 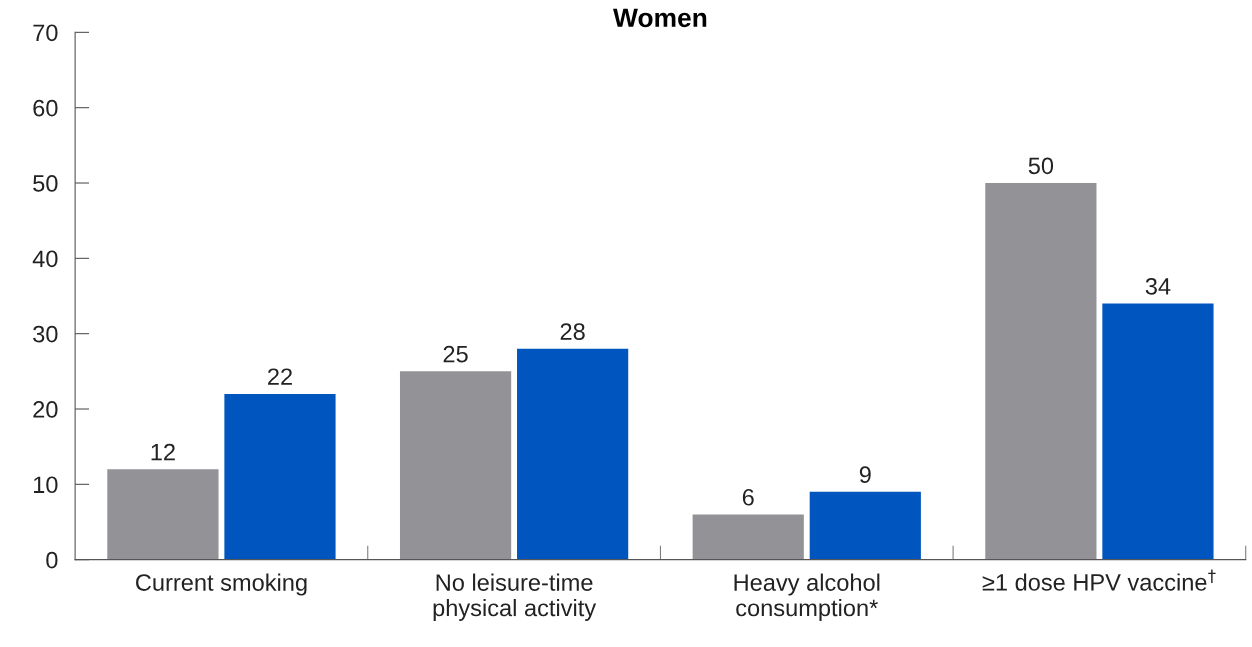 I want to click on x-tick-label: Heavy alcohol consumption*, so click(x=807, y=597).